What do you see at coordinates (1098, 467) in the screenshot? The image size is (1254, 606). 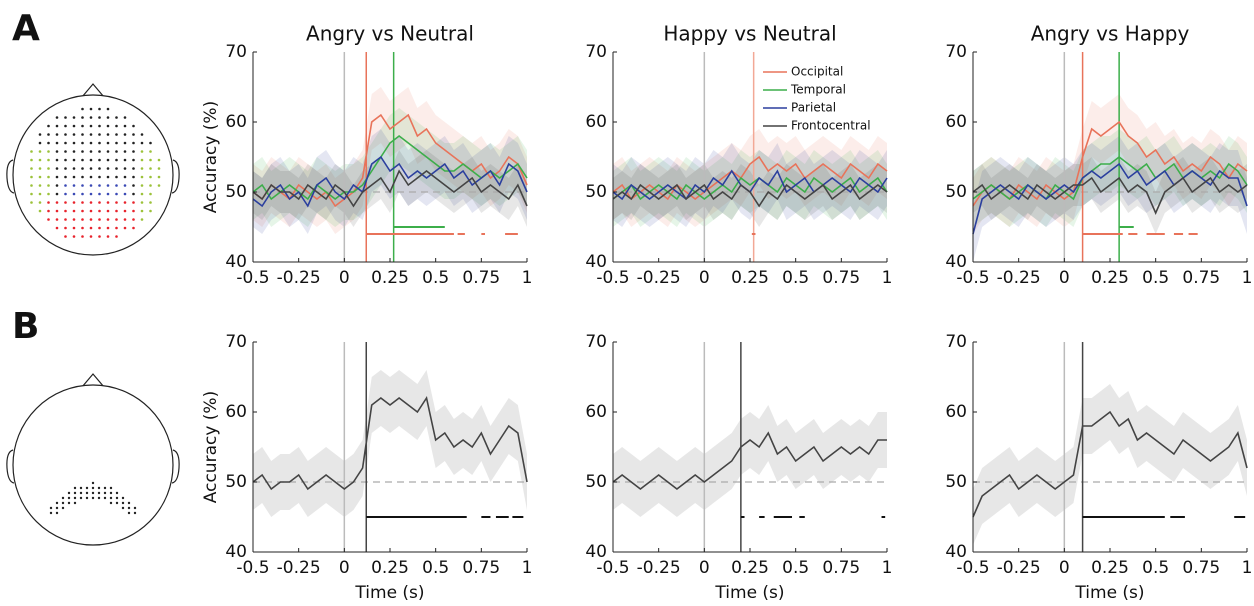 I see `chart: 40 50 60 70 -0.5 -0.25 0 0.25 0.5 0.75 1 Time (s)` at bounding box center [1098, 467].